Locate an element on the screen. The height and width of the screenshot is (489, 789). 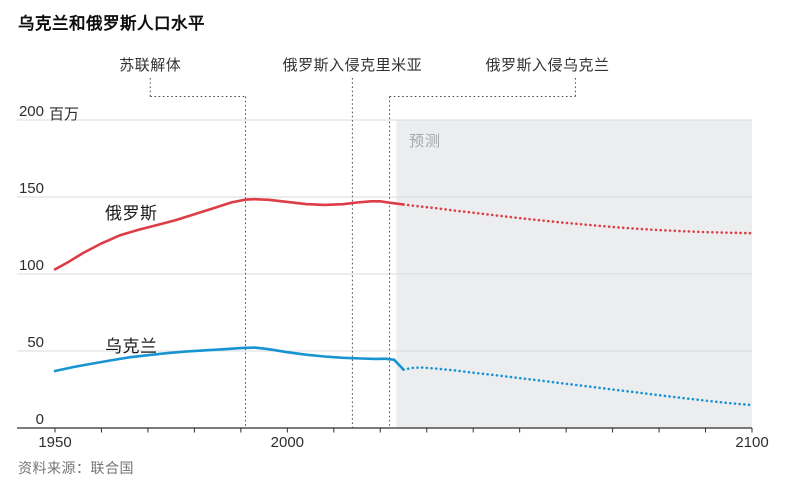
y-axis-label: 50 is located at coordinates (35, 342).